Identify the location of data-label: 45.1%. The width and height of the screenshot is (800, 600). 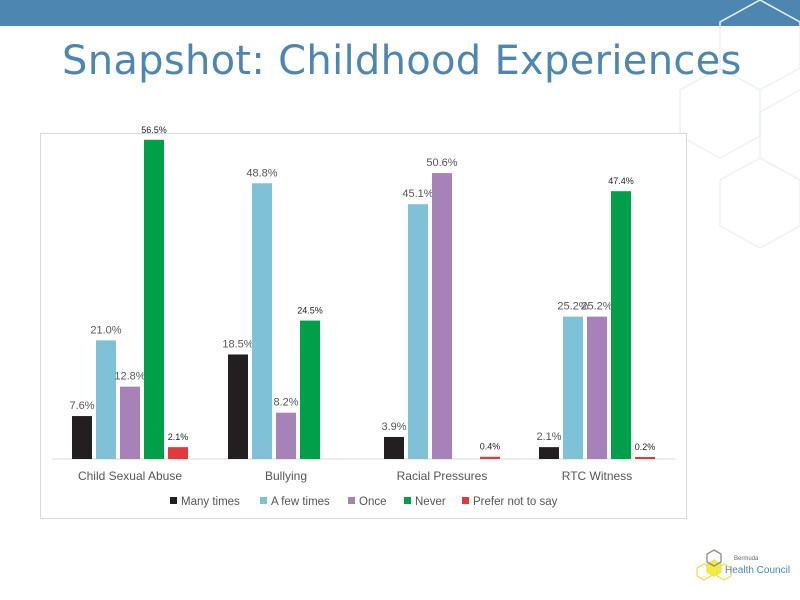
(417, 194).